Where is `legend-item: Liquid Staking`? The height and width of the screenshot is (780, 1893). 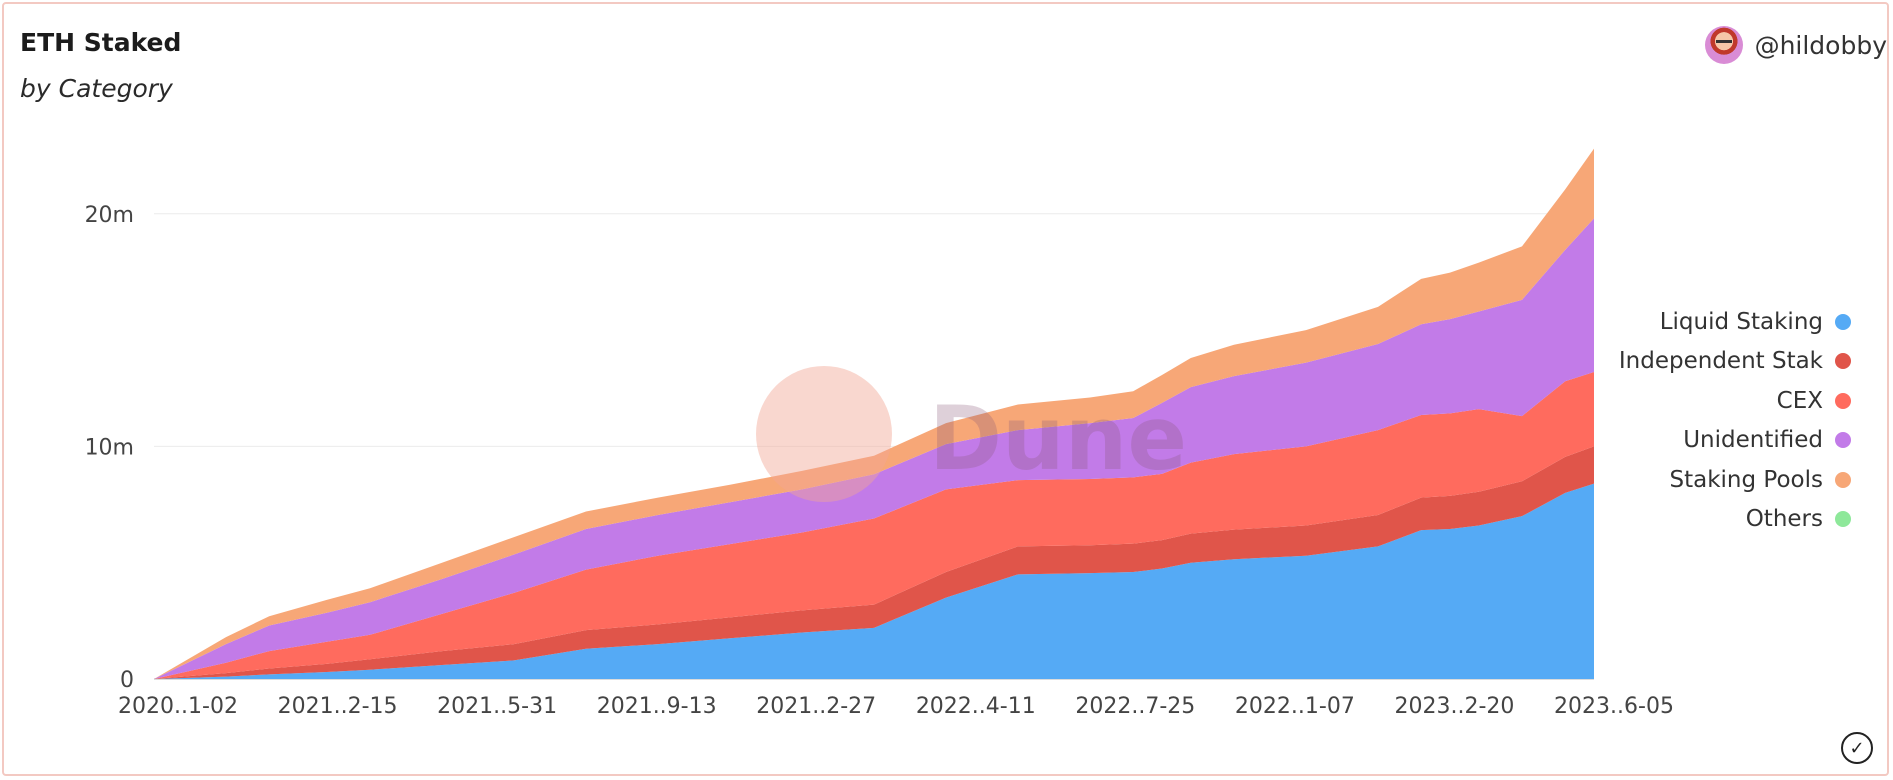
legend-item: Liquid Staking is located at coordinates (1735, 322).